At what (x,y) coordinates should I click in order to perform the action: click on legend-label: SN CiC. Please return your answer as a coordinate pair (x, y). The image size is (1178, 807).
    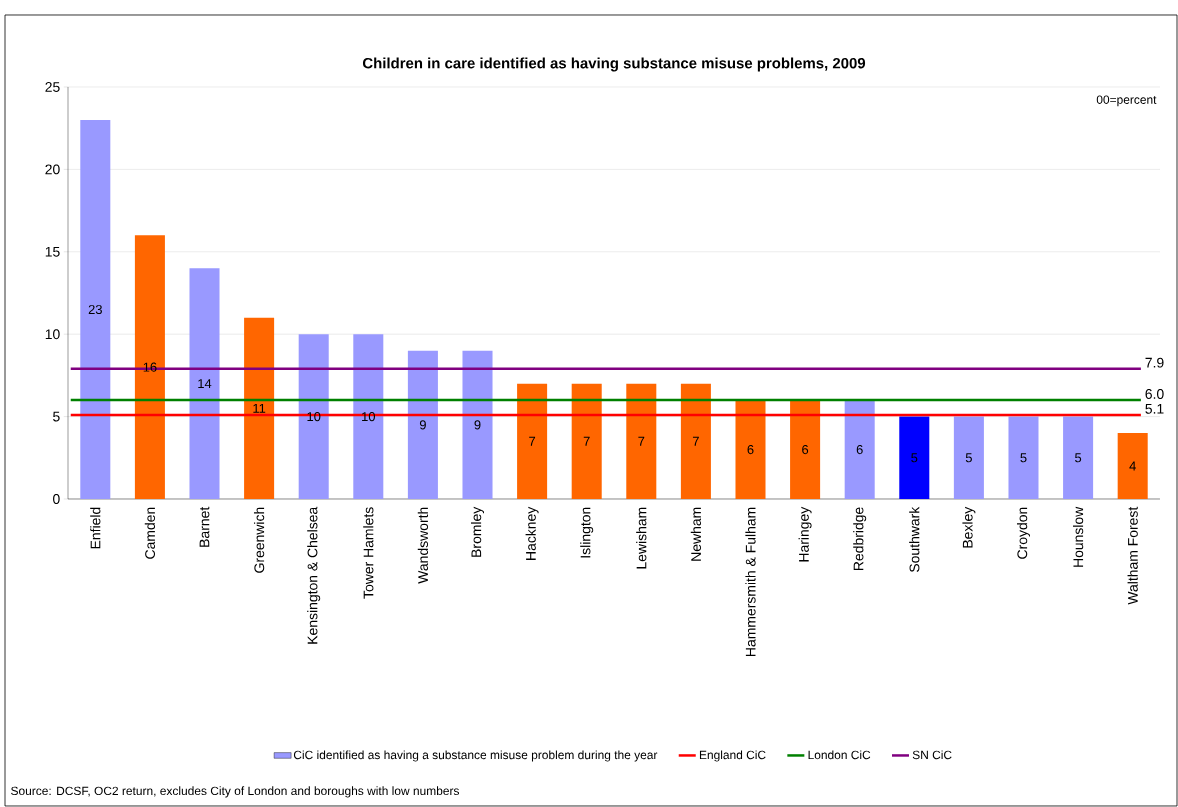
    Looking at the image, I should click on (932, 755).